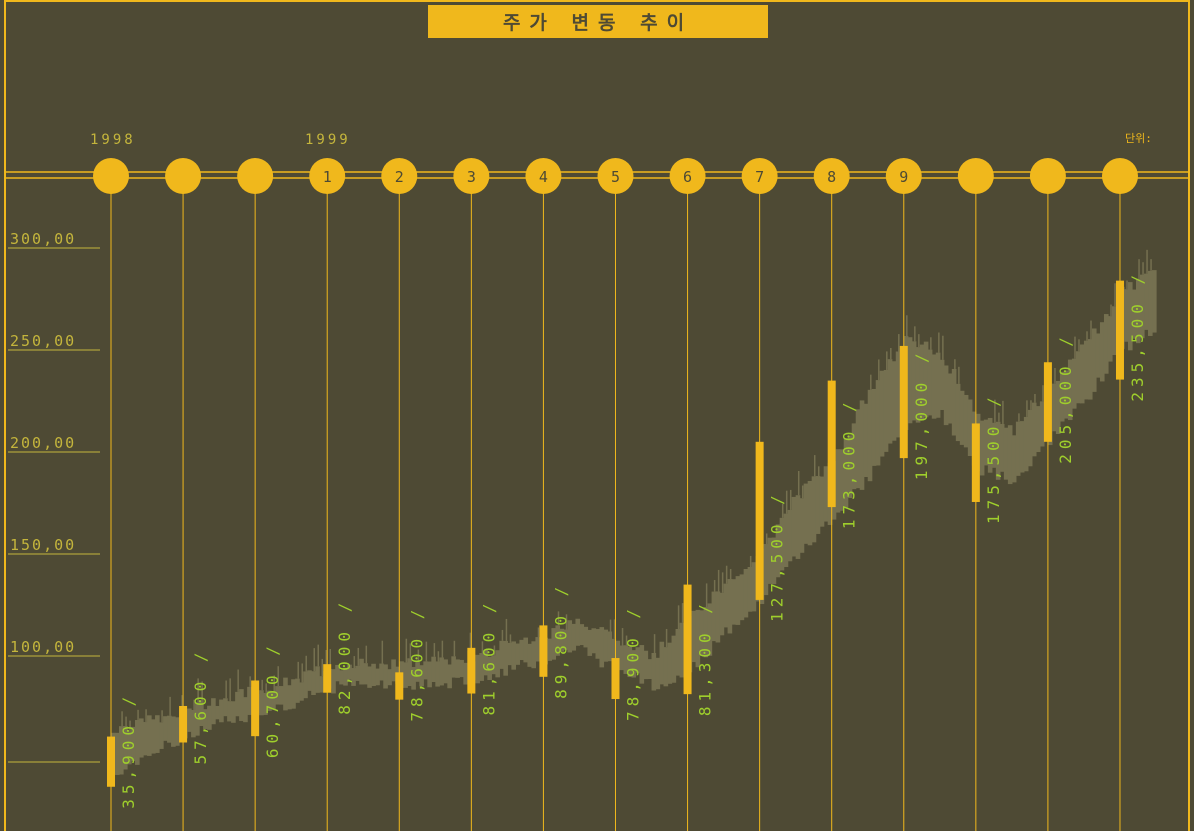 This screenshot has width=1194, height=831. Describe the element at coordinates (43, 341) in the screenshot. I see `y-tick-label: 250,00` at that location.